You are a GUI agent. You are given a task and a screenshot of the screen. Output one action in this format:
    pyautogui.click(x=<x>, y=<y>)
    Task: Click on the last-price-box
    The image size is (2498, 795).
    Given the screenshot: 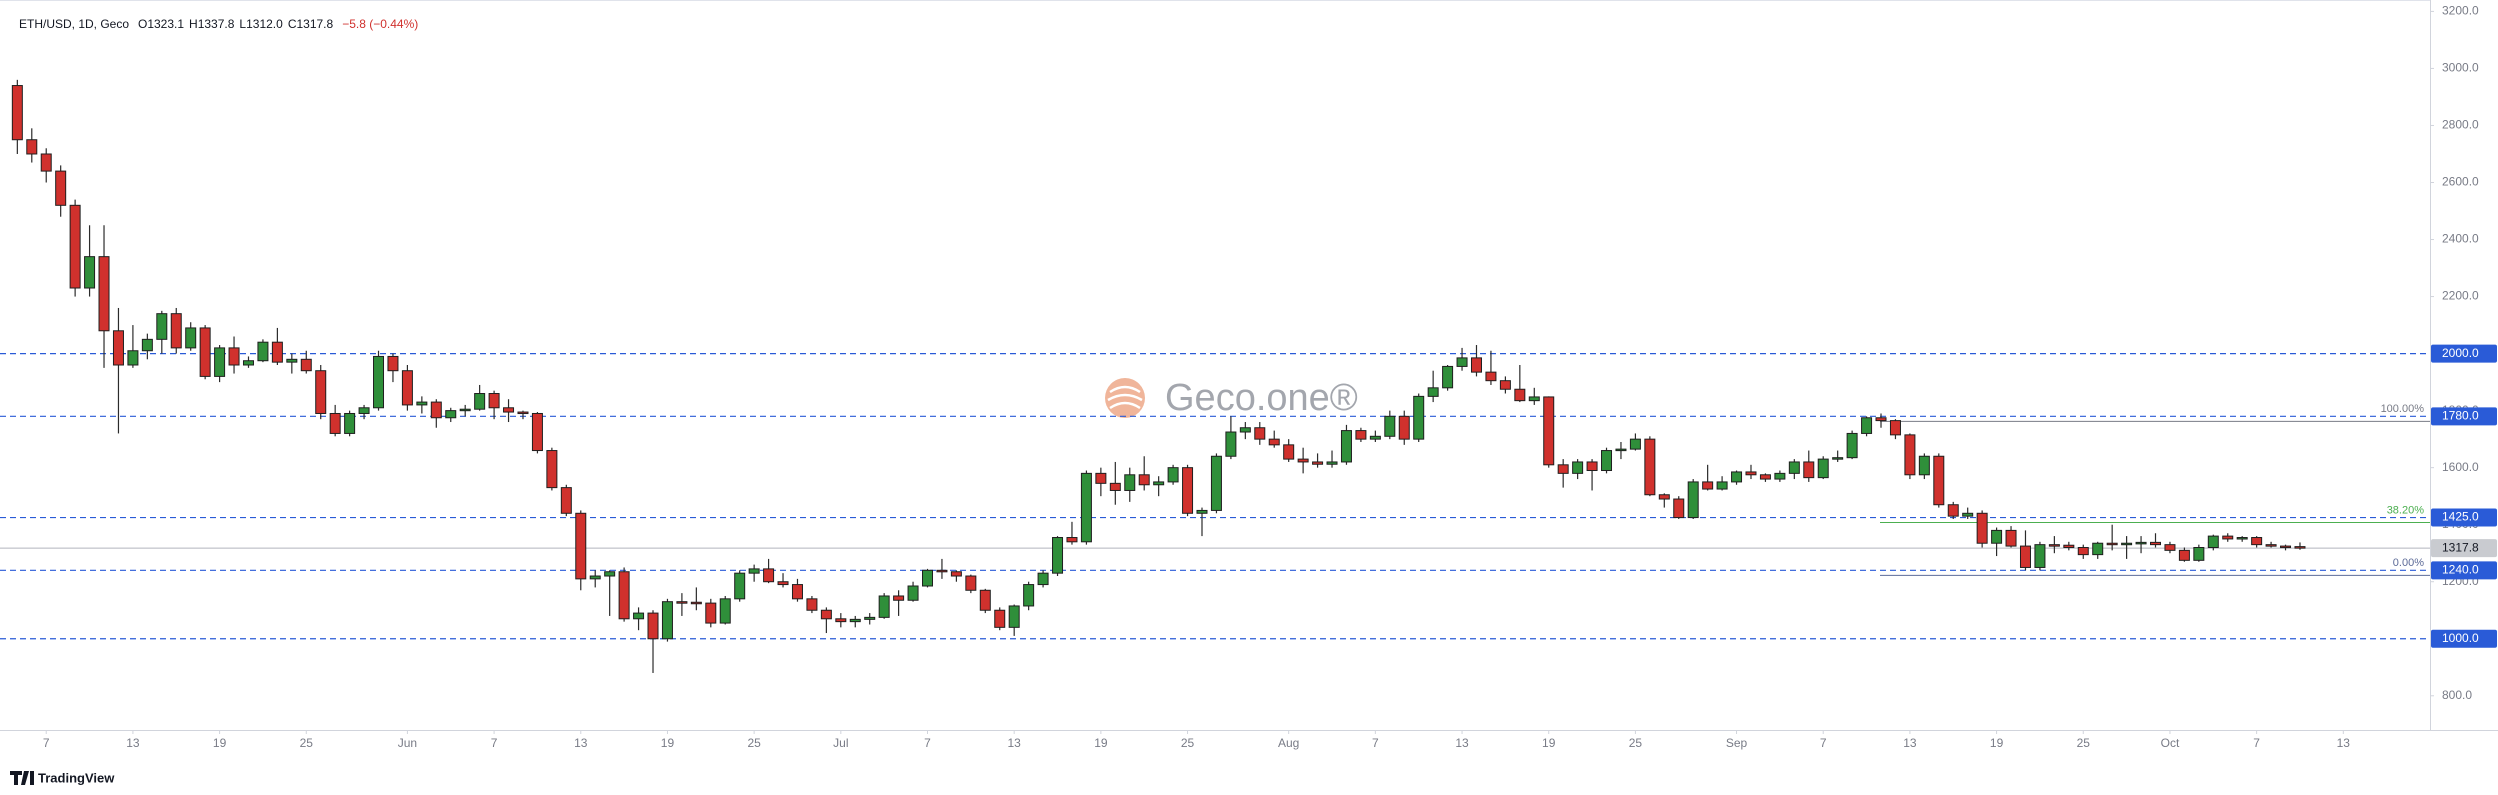 What is the action you would take?
    pyautogui.click(x=2464, y=548)
    